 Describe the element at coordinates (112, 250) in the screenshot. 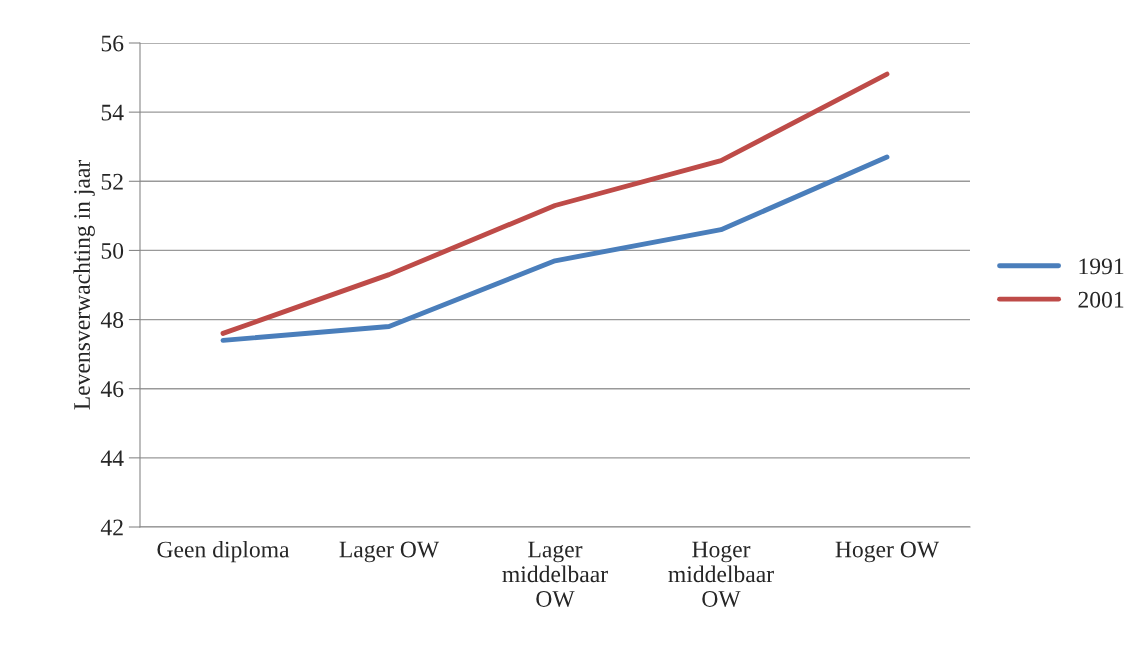

I see `y-tick-label: 50` at that location.